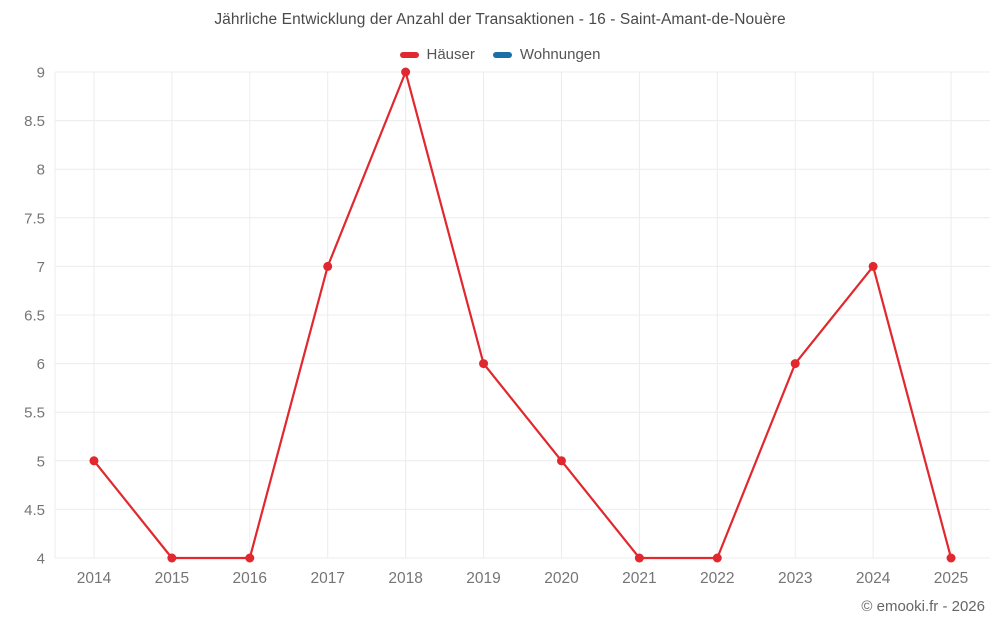 This screenshot has width=1000, height=625. I want to click on x-axis-tick-label: 2025, so click(951, 578).